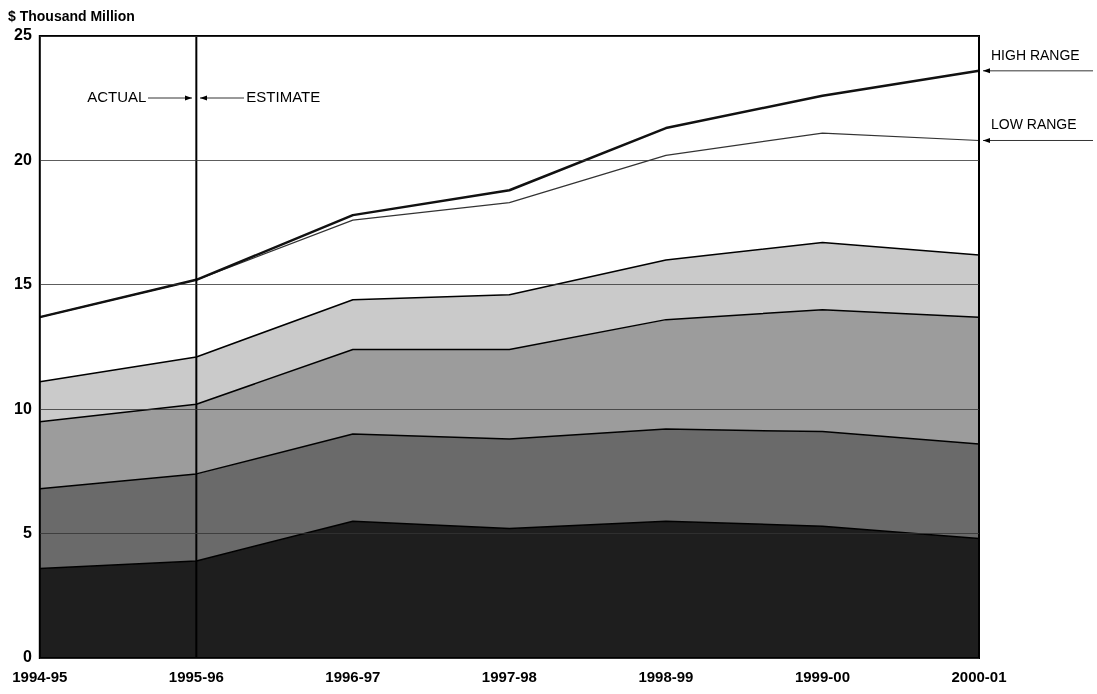  I want to click on x-tick-label: 1994-95, so click(40, 677).